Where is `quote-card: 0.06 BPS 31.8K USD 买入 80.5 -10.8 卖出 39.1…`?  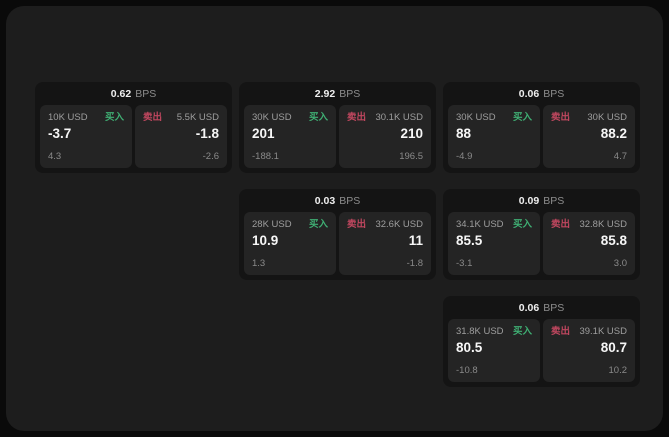
quote-card: 0.06 BPS 31.8K USD 买入 80.5 -10.8 卖出 39.1… is located at coordinates (541, 341).